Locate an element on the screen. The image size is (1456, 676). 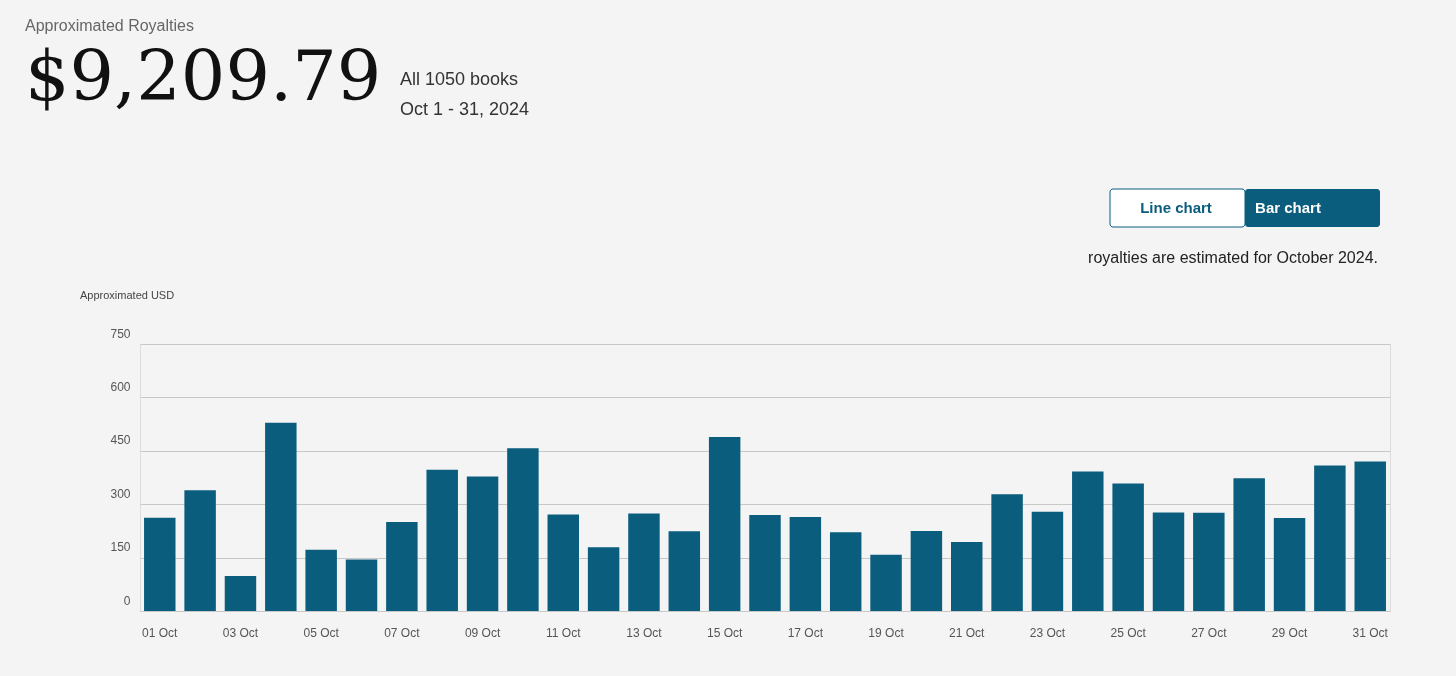
x-tick-label: 29 Oct is located at coordinates (1289, 632).